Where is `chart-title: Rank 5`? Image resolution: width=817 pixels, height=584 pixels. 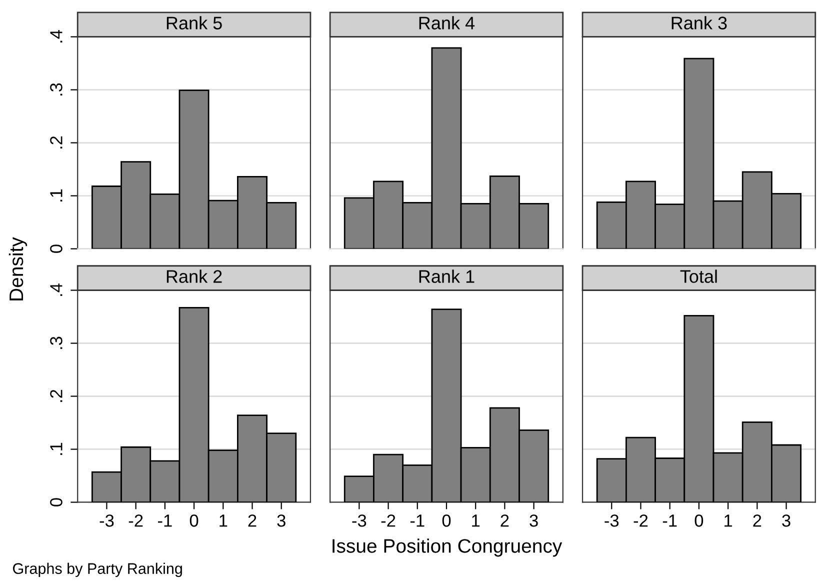
chart-title: Rank 5 is located at coordinates (194, 23).